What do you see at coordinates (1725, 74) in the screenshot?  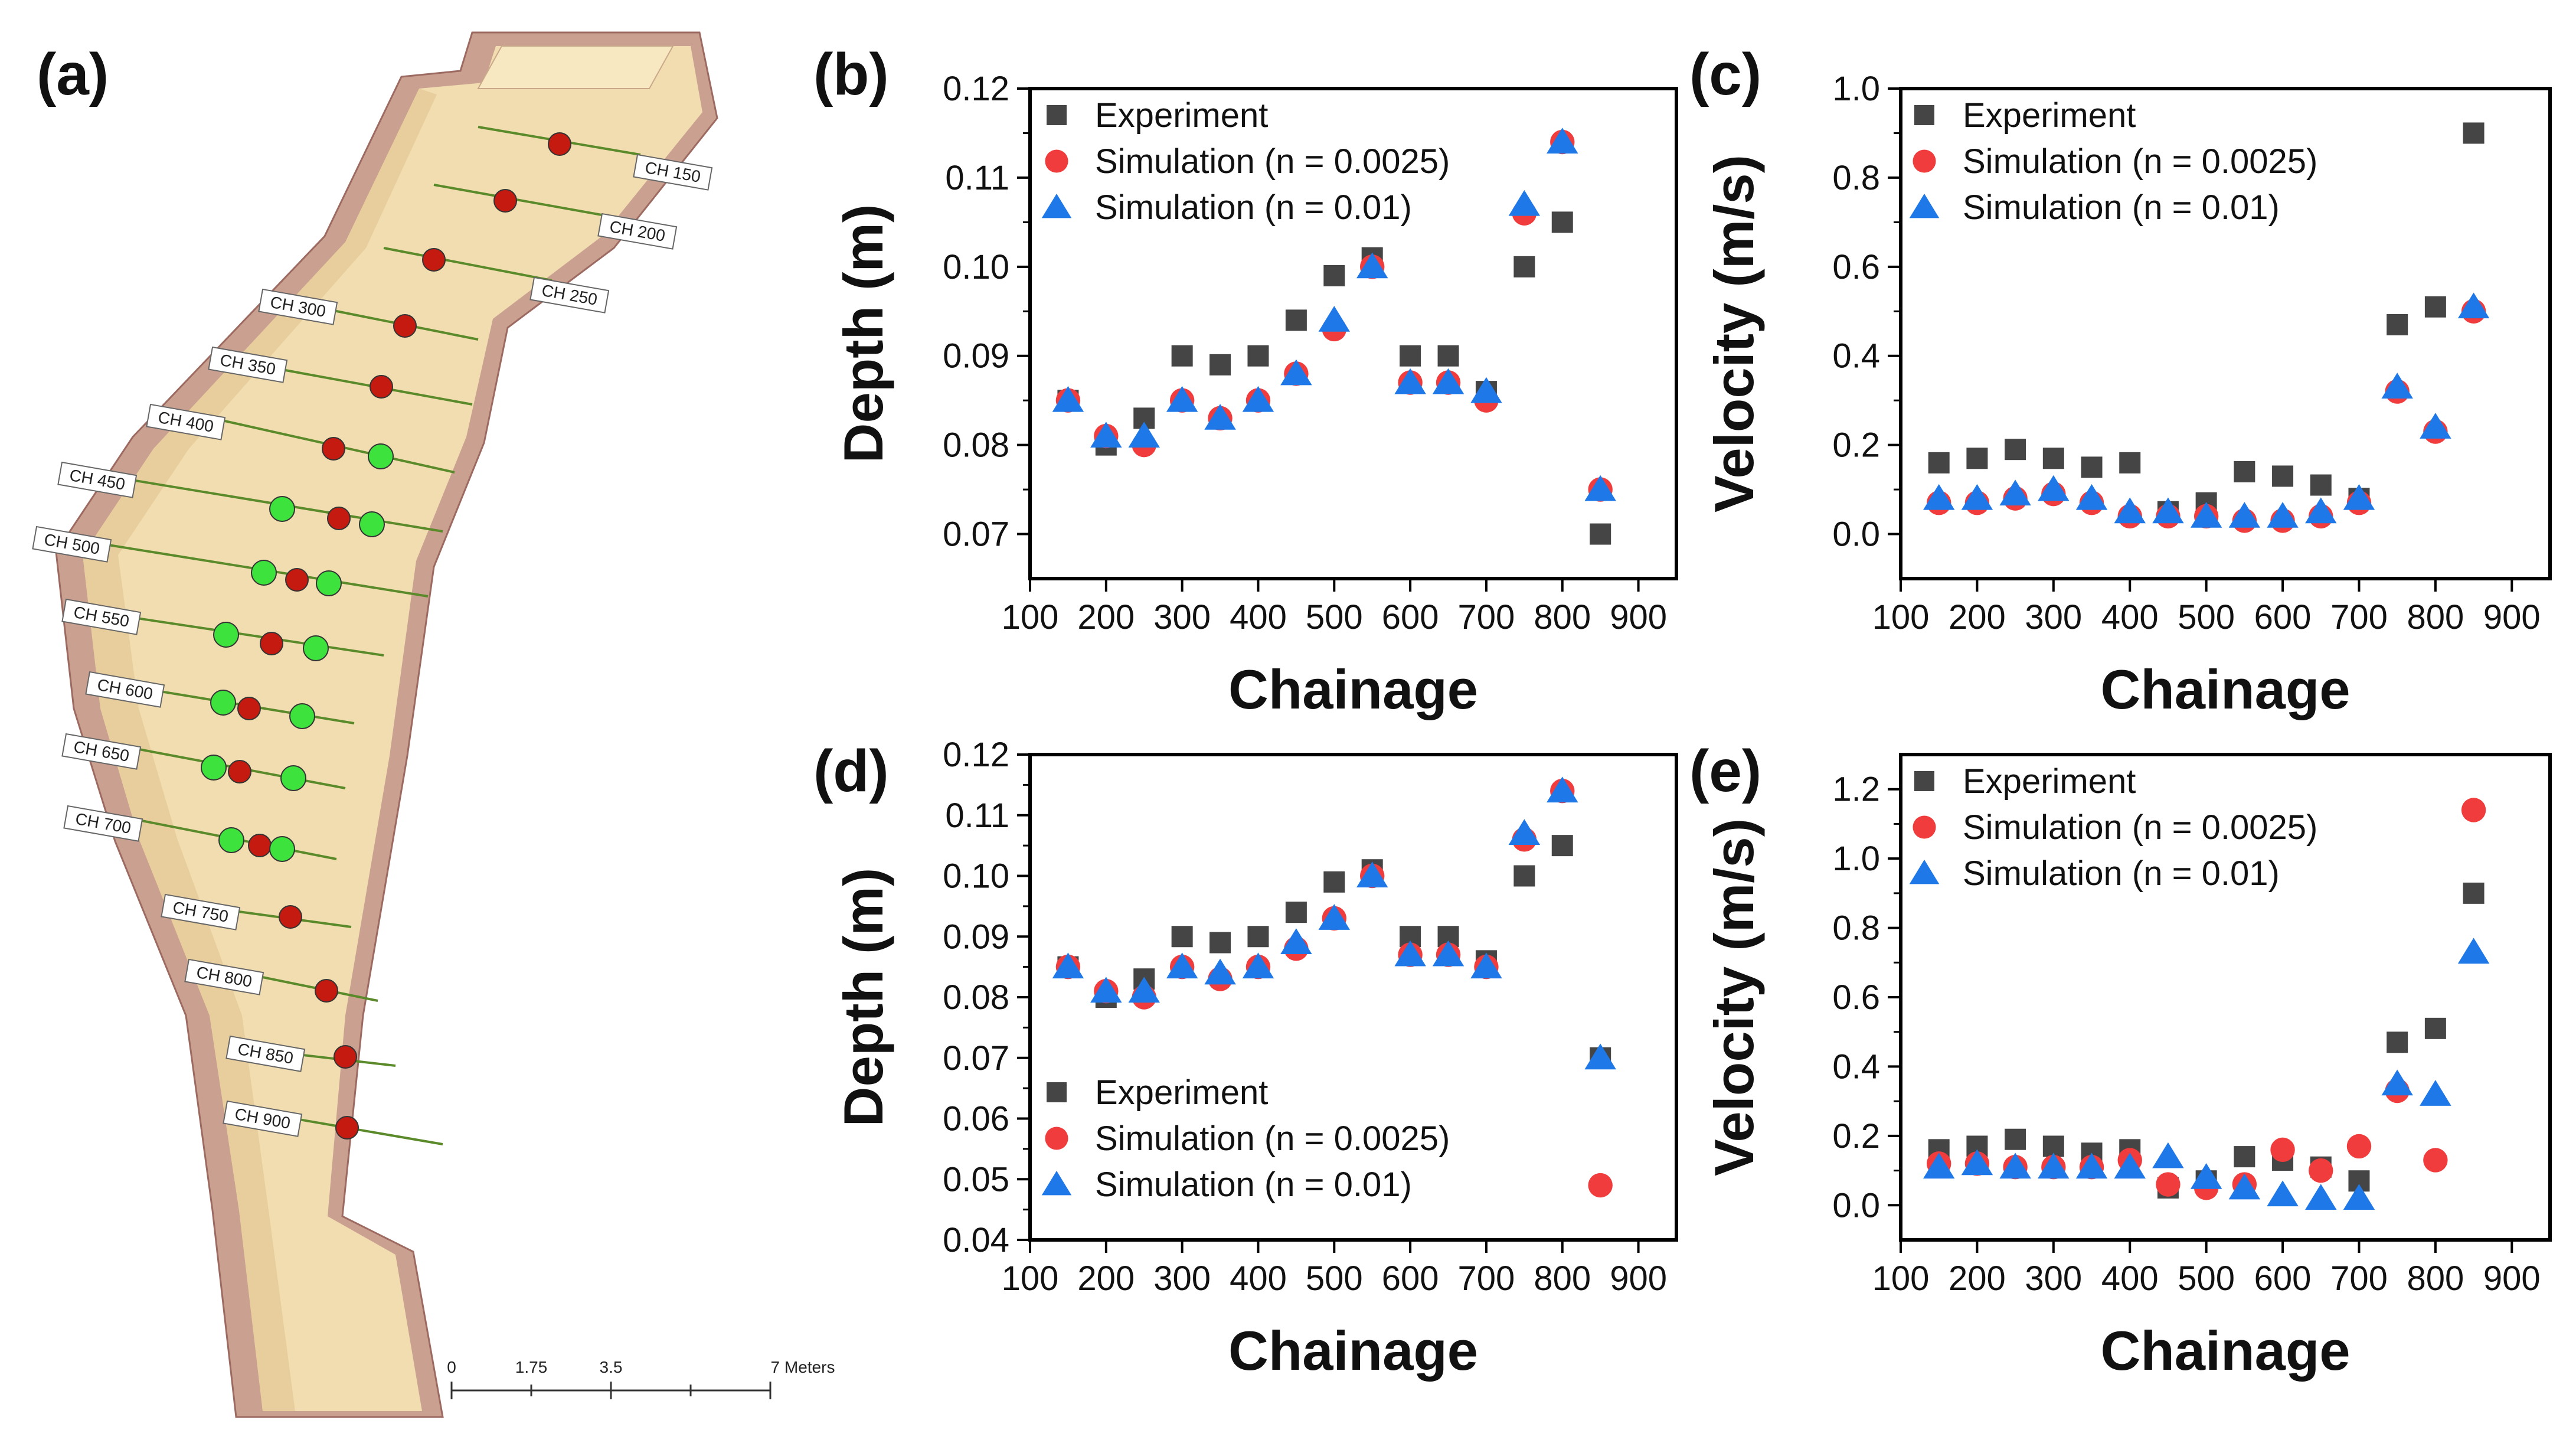 I see `panel-label-c: (c)` at bounding box center [1725, 74].